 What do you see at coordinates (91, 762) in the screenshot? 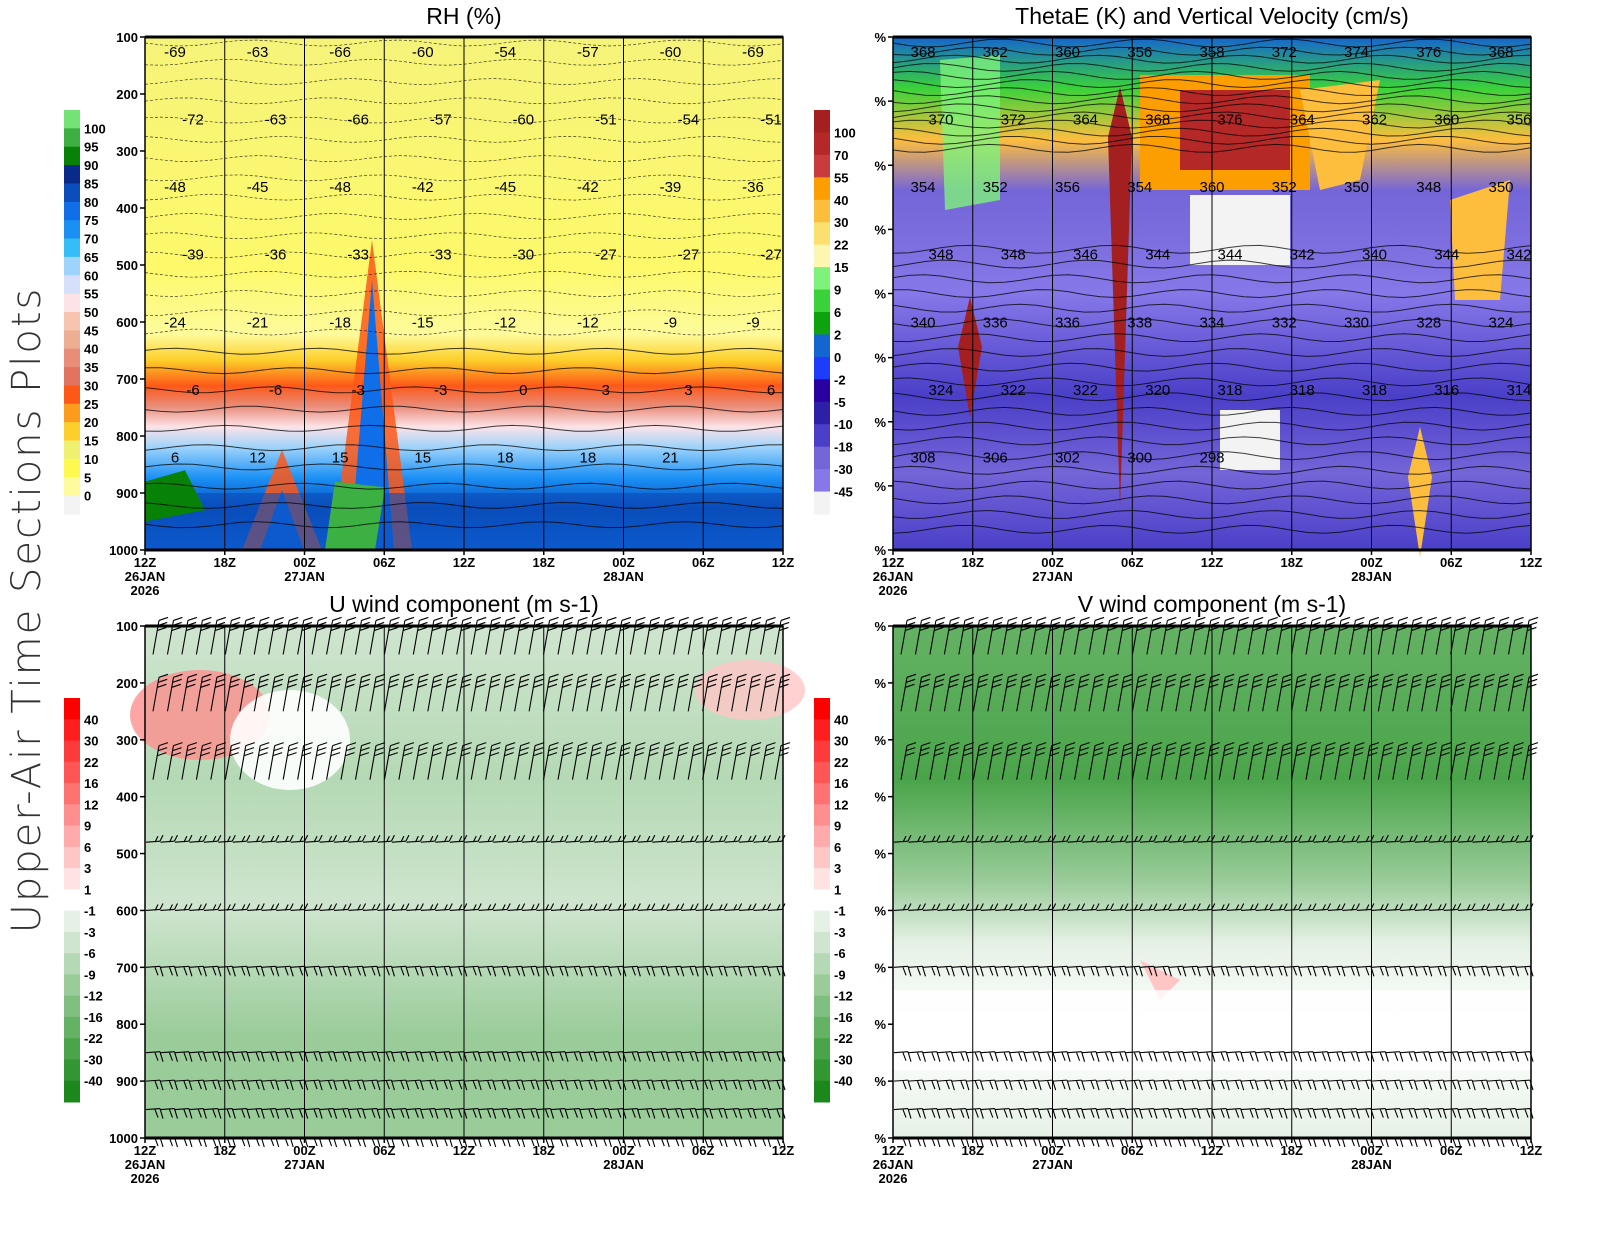
I see `uwind-colorbar-label: 22` at bounding box center [91, 762].